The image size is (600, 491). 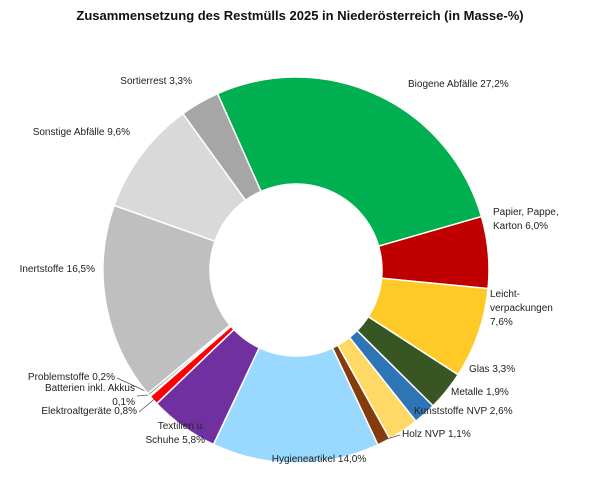 I want to click on value-label: 6,0%, so click(x=537, y=226).